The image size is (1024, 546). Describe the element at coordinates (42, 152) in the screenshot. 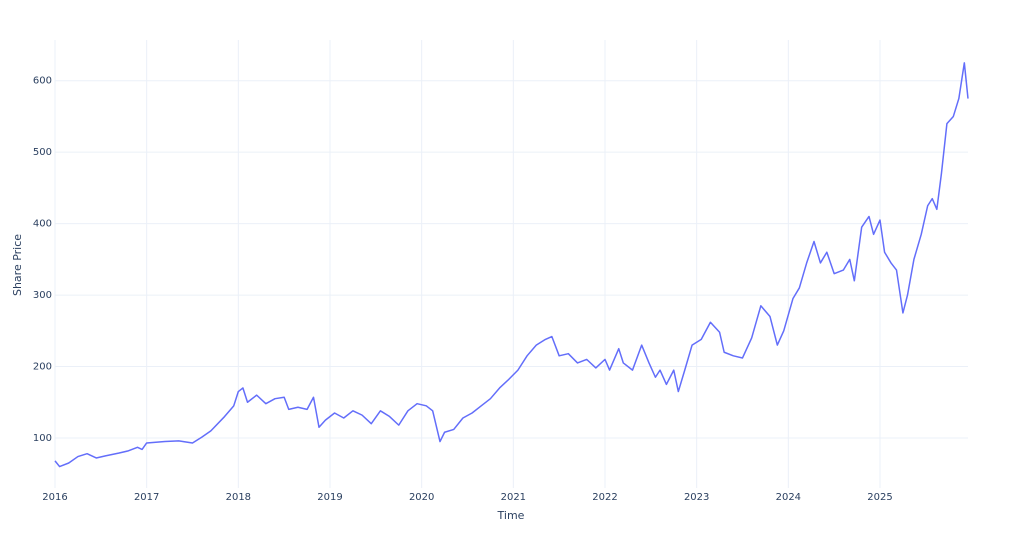

I see `y-tick-label: 500` at that location.